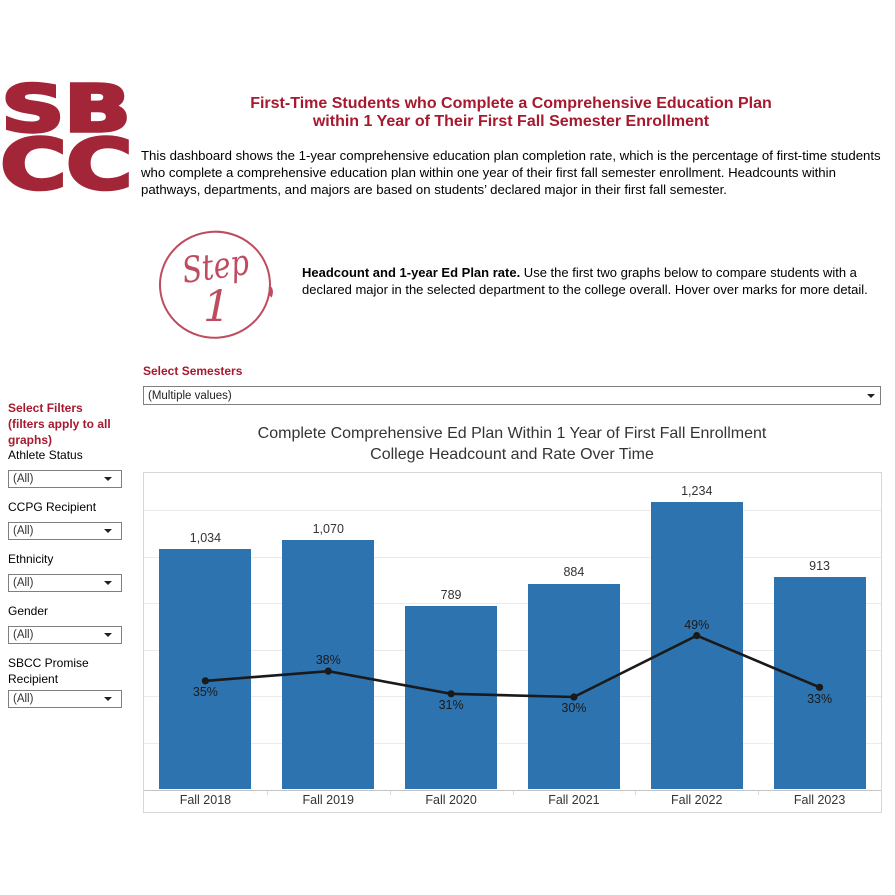 The height and width of the screenshot is (895, 895). Describe the element at coordinates (328, 799) in the screenshot. I see `x-axis-label-1: Fall 2019` at that location.